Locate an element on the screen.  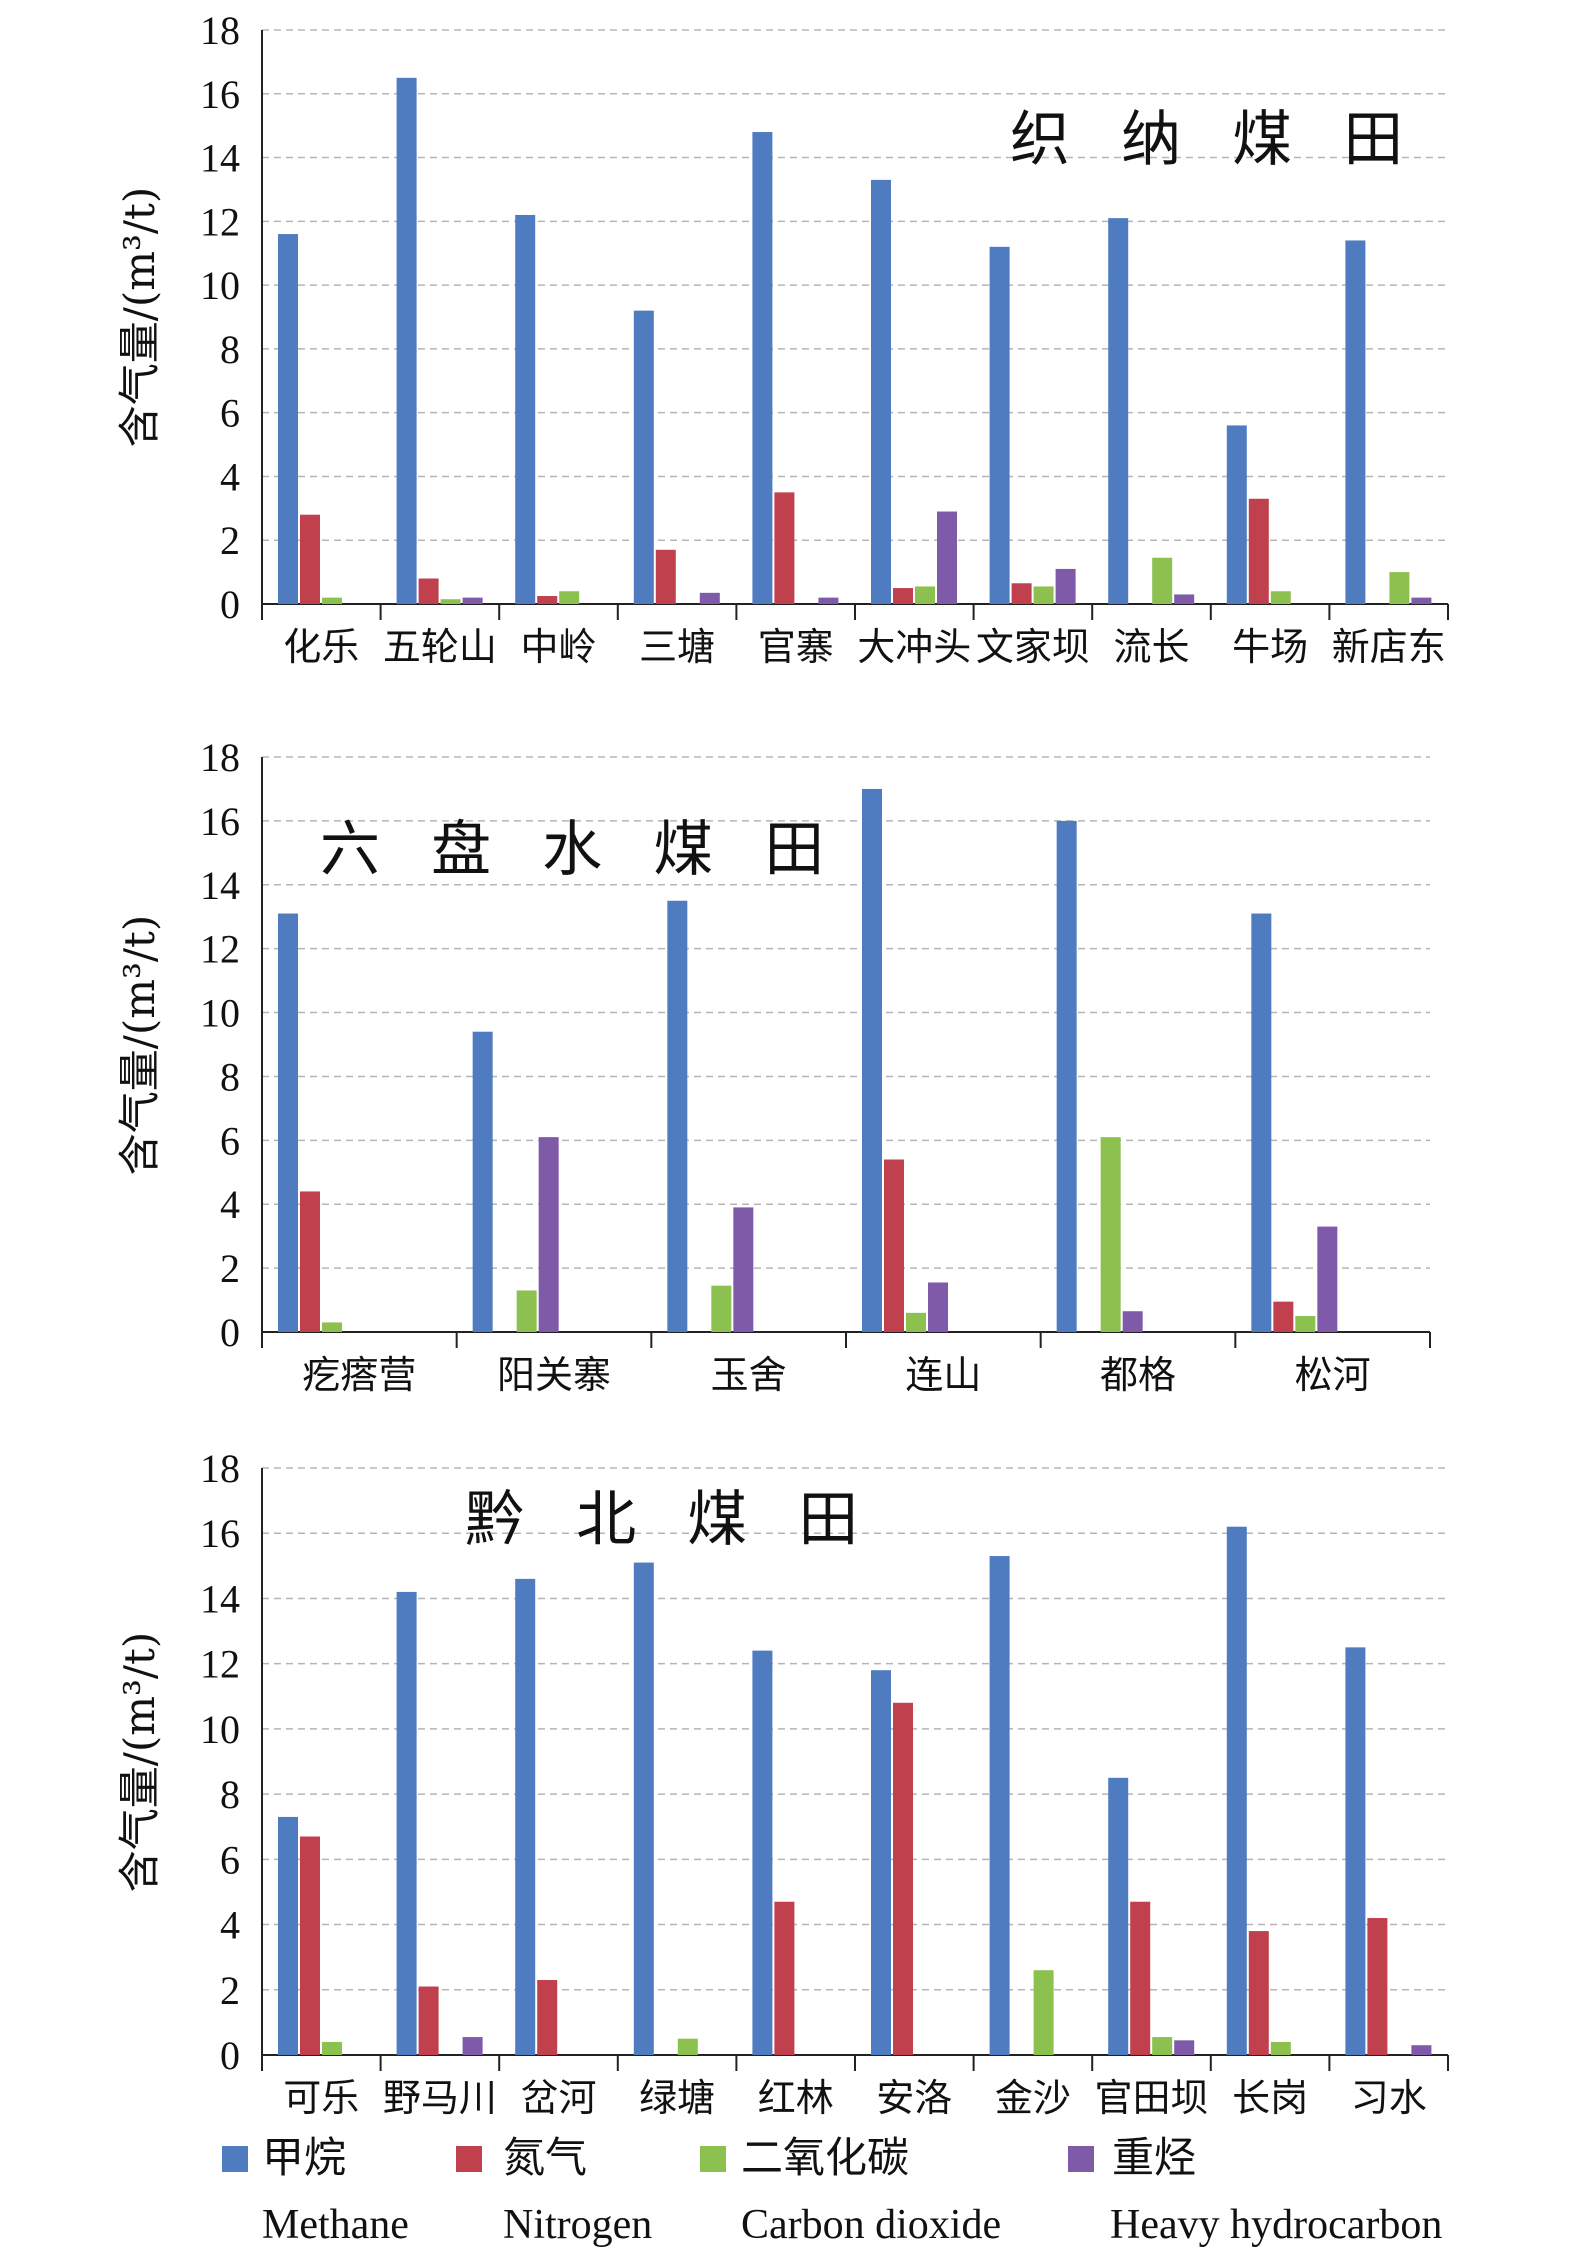
bar-阳关寨-重烃 is located at coordinates (548, 1234).